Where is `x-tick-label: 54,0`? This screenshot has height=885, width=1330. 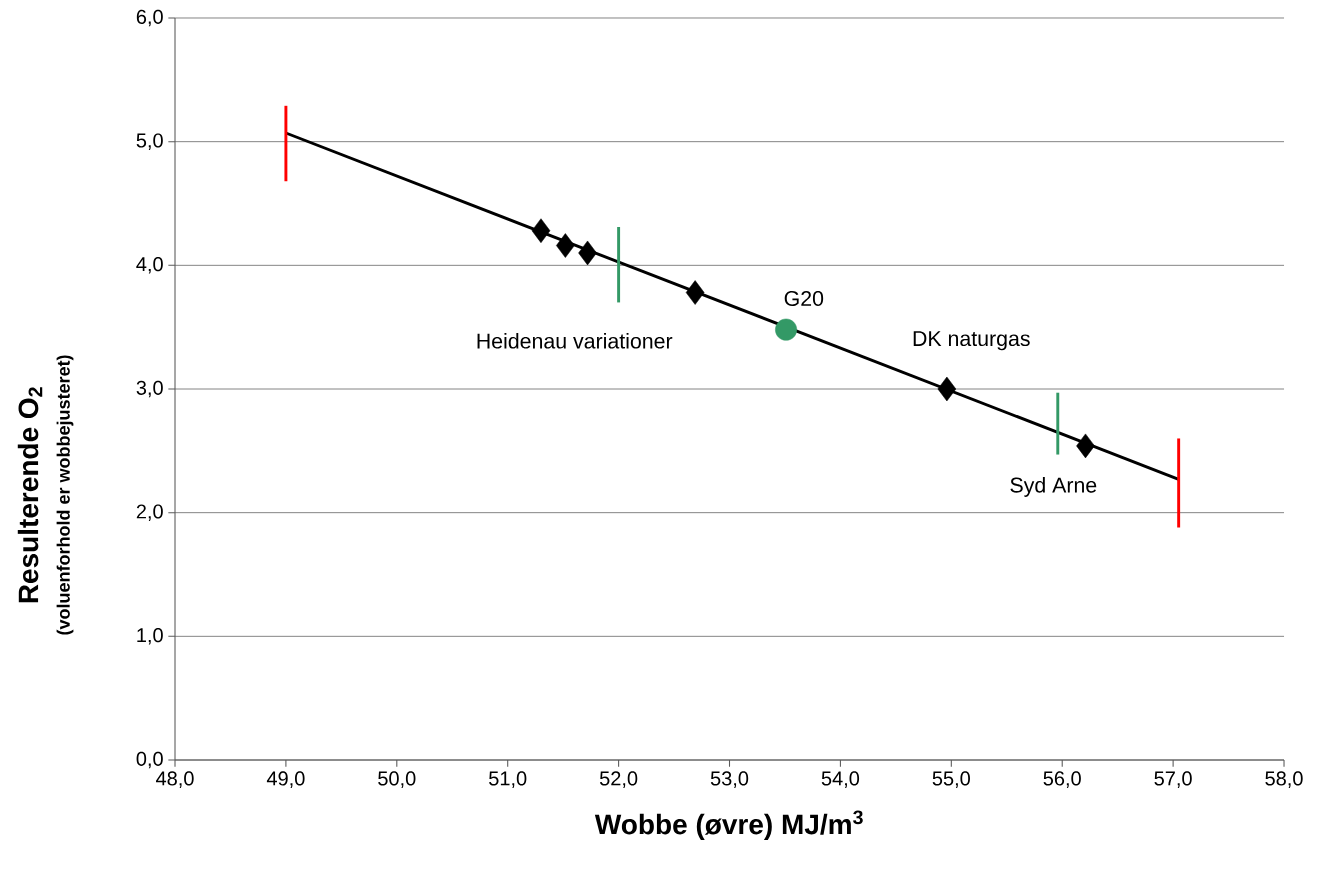
x-tick-label: 54,0 is located at coordinates (840, 779).